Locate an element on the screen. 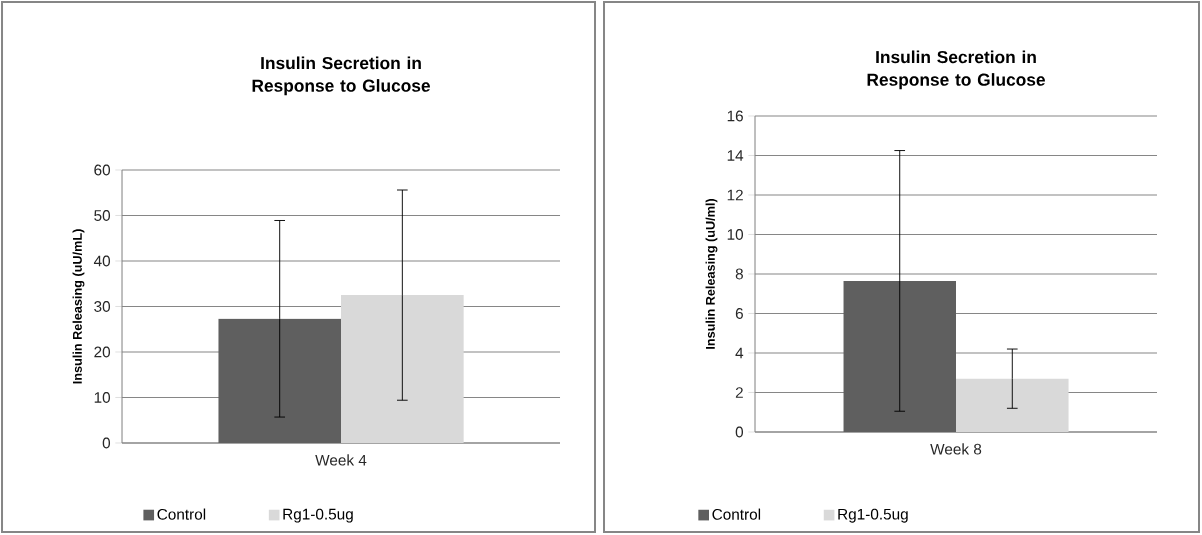 The image size is (1202, 535). x-tick-label: Week 4 is located at coordinates (341, 460).